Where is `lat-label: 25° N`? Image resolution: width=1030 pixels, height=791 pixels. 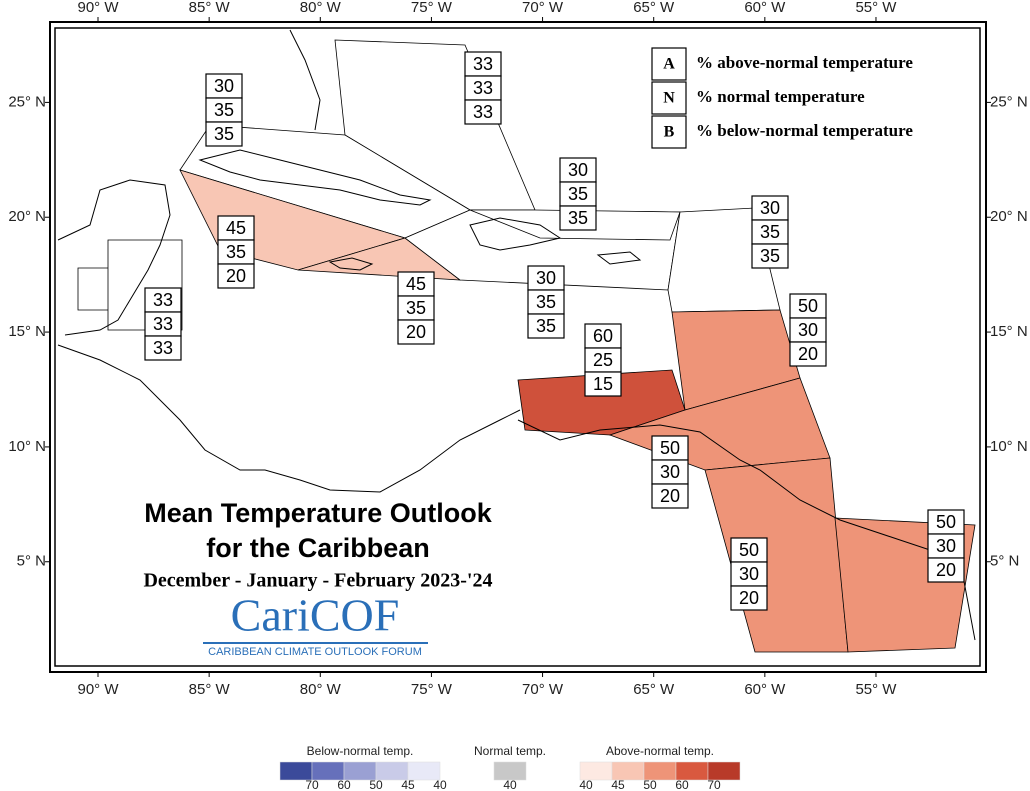 lat-label: 25° N is located at coordinates (1009, 101).